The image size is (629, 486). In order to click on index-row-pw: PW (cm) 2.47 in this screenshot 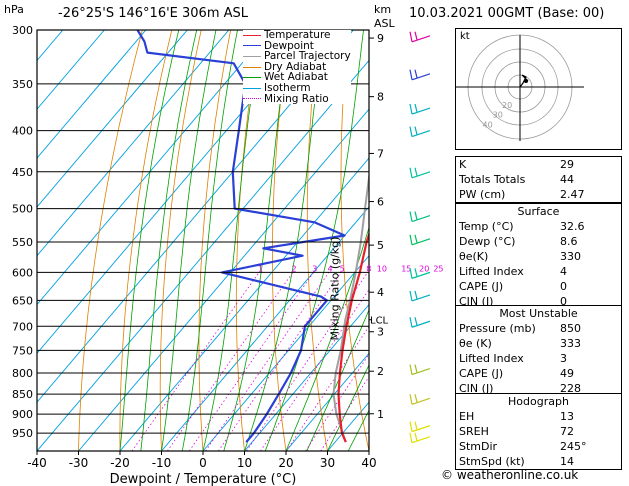, I will do `click(538, 194)`.